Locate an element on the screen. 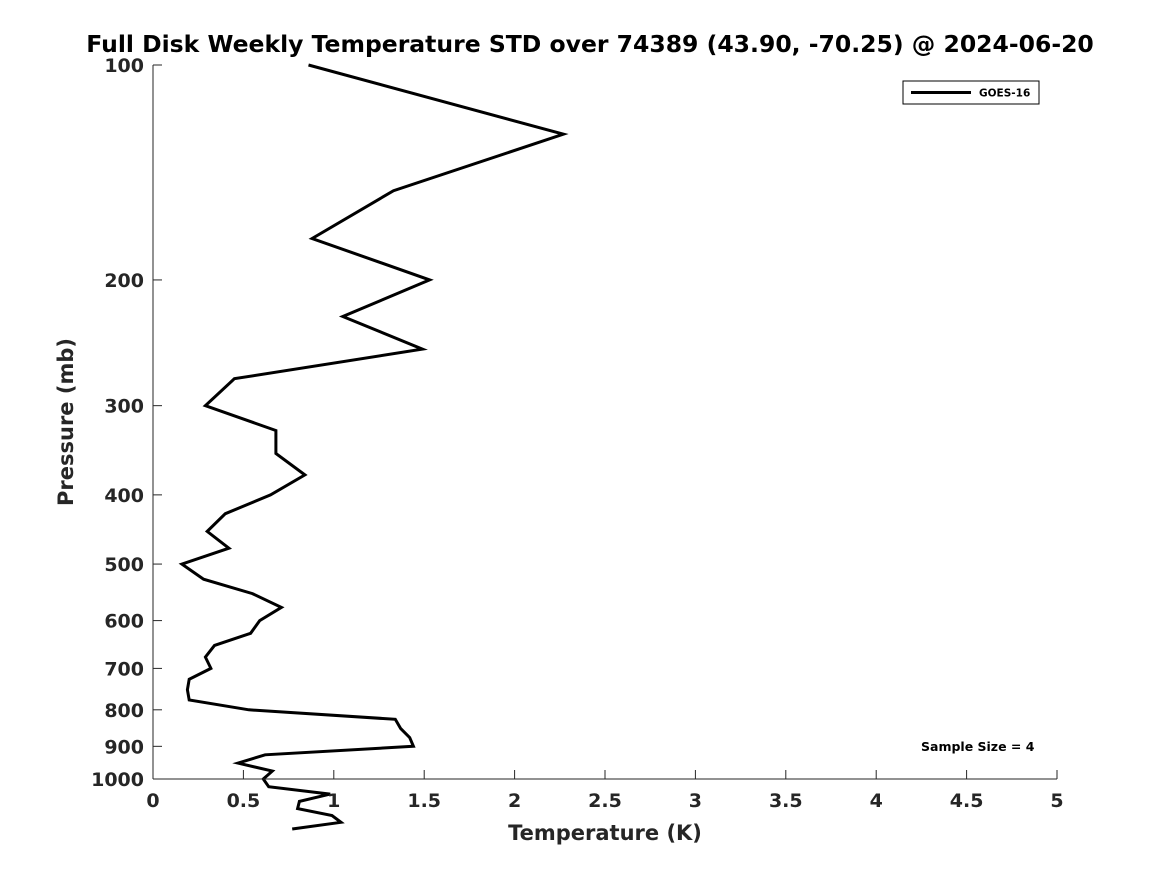  y-tick-label: 400 is located at coordinates (124, 496).